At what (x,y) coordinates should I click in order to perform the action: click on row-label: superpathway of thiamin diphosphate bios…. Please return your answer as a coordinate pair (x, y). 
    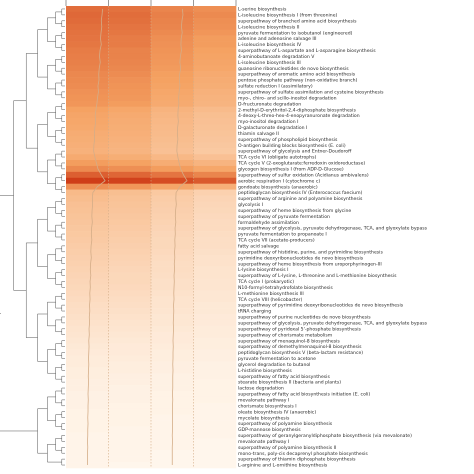
    Looking at the image, I should click on (297, 460).